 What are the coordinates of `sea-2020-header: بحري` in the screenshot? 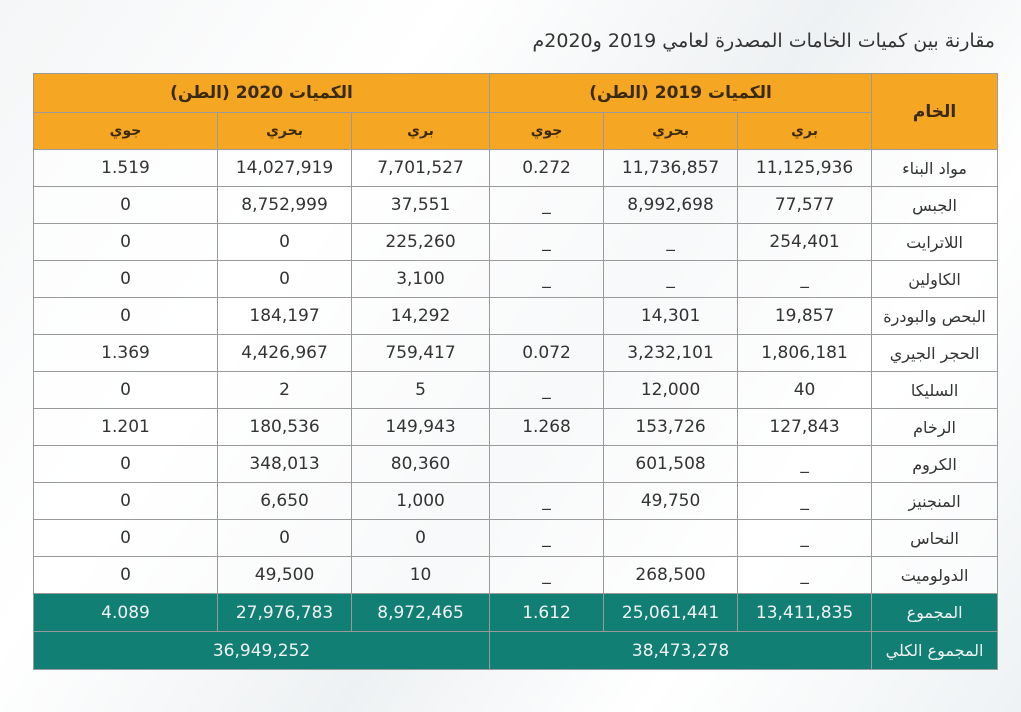 It's located at (285, 131).